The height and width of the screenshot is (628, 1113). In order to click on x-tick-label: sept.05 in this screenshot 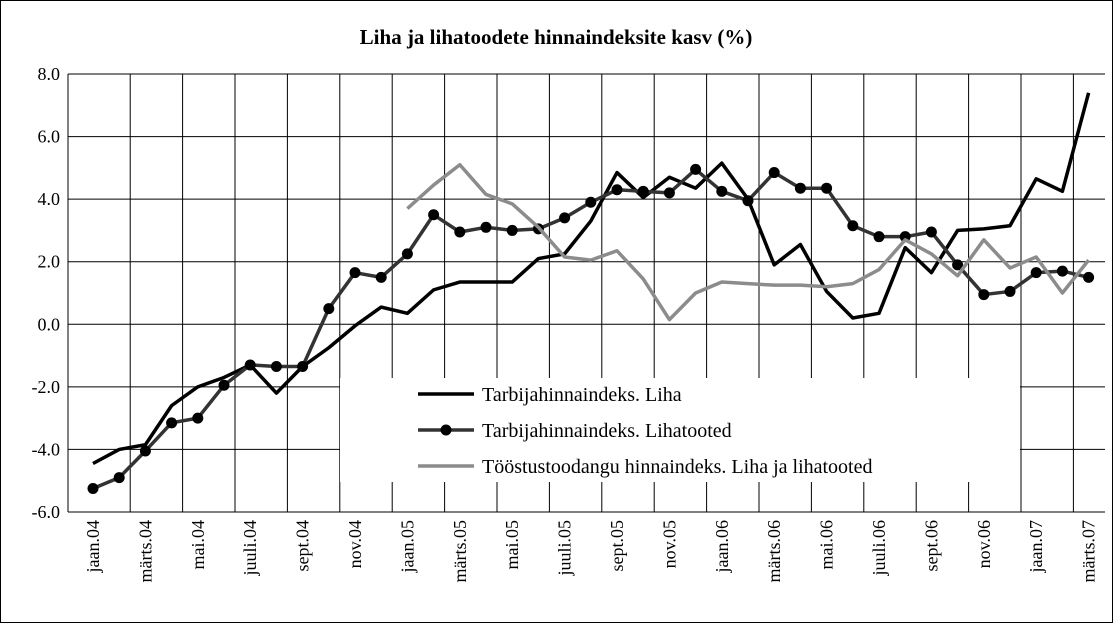, I will do `click(617, 546)`.